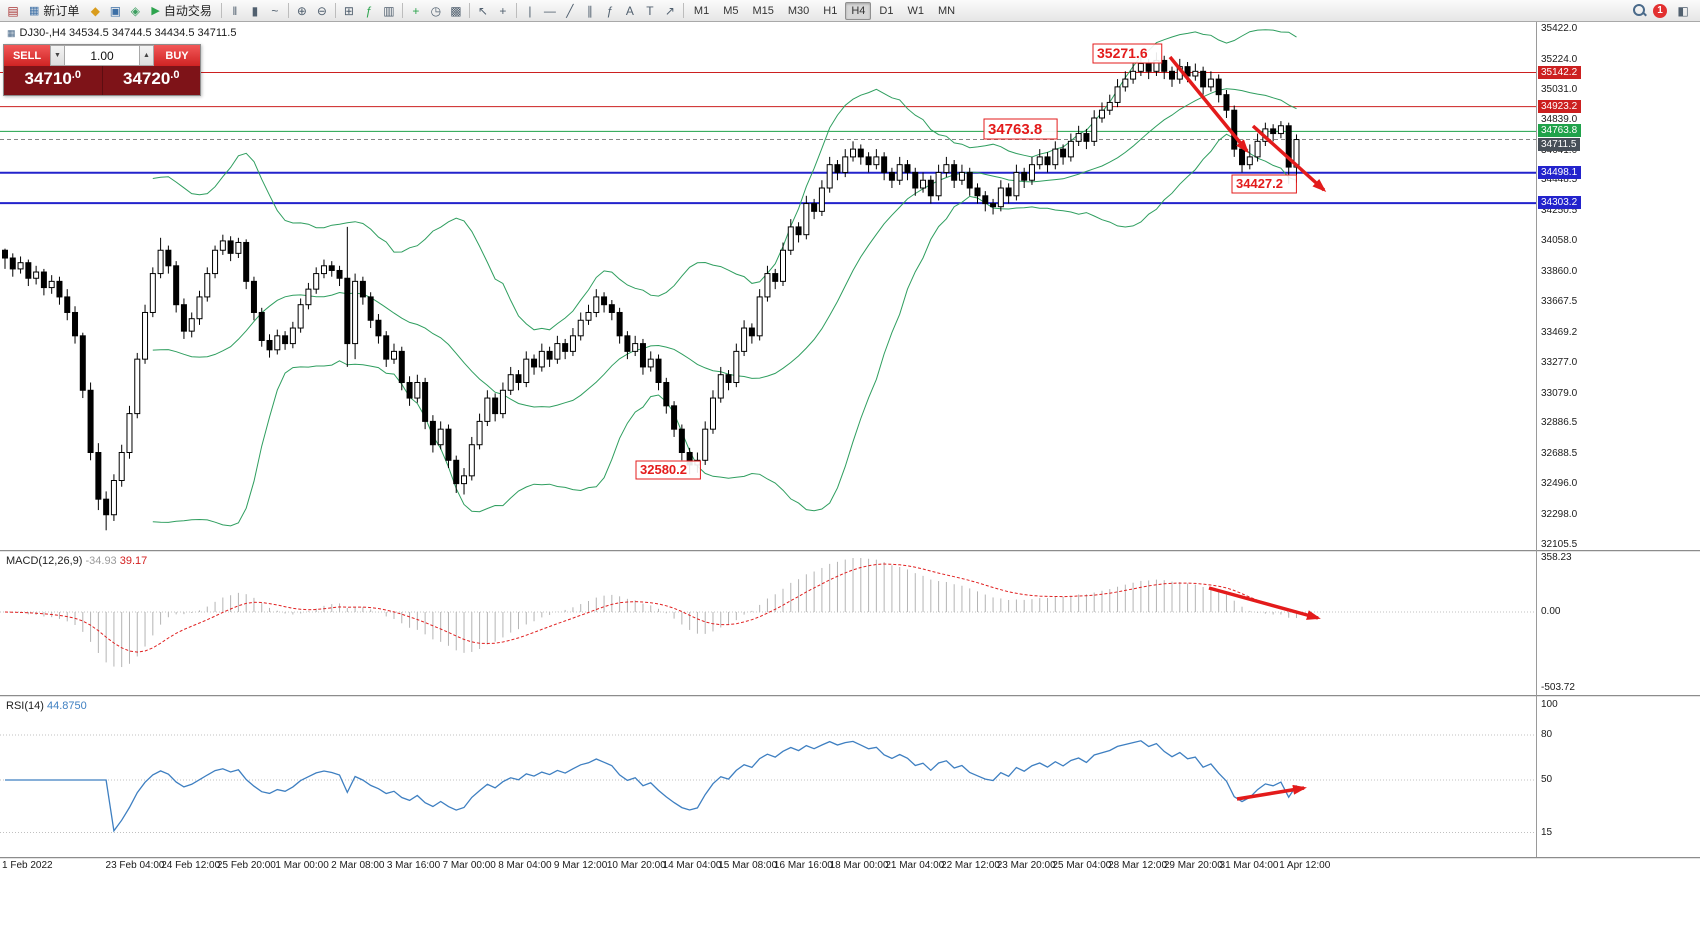  Describe the element at coordinates (66, 706) in the screenshot. I see `rsi-value: 44.8750` at that location.